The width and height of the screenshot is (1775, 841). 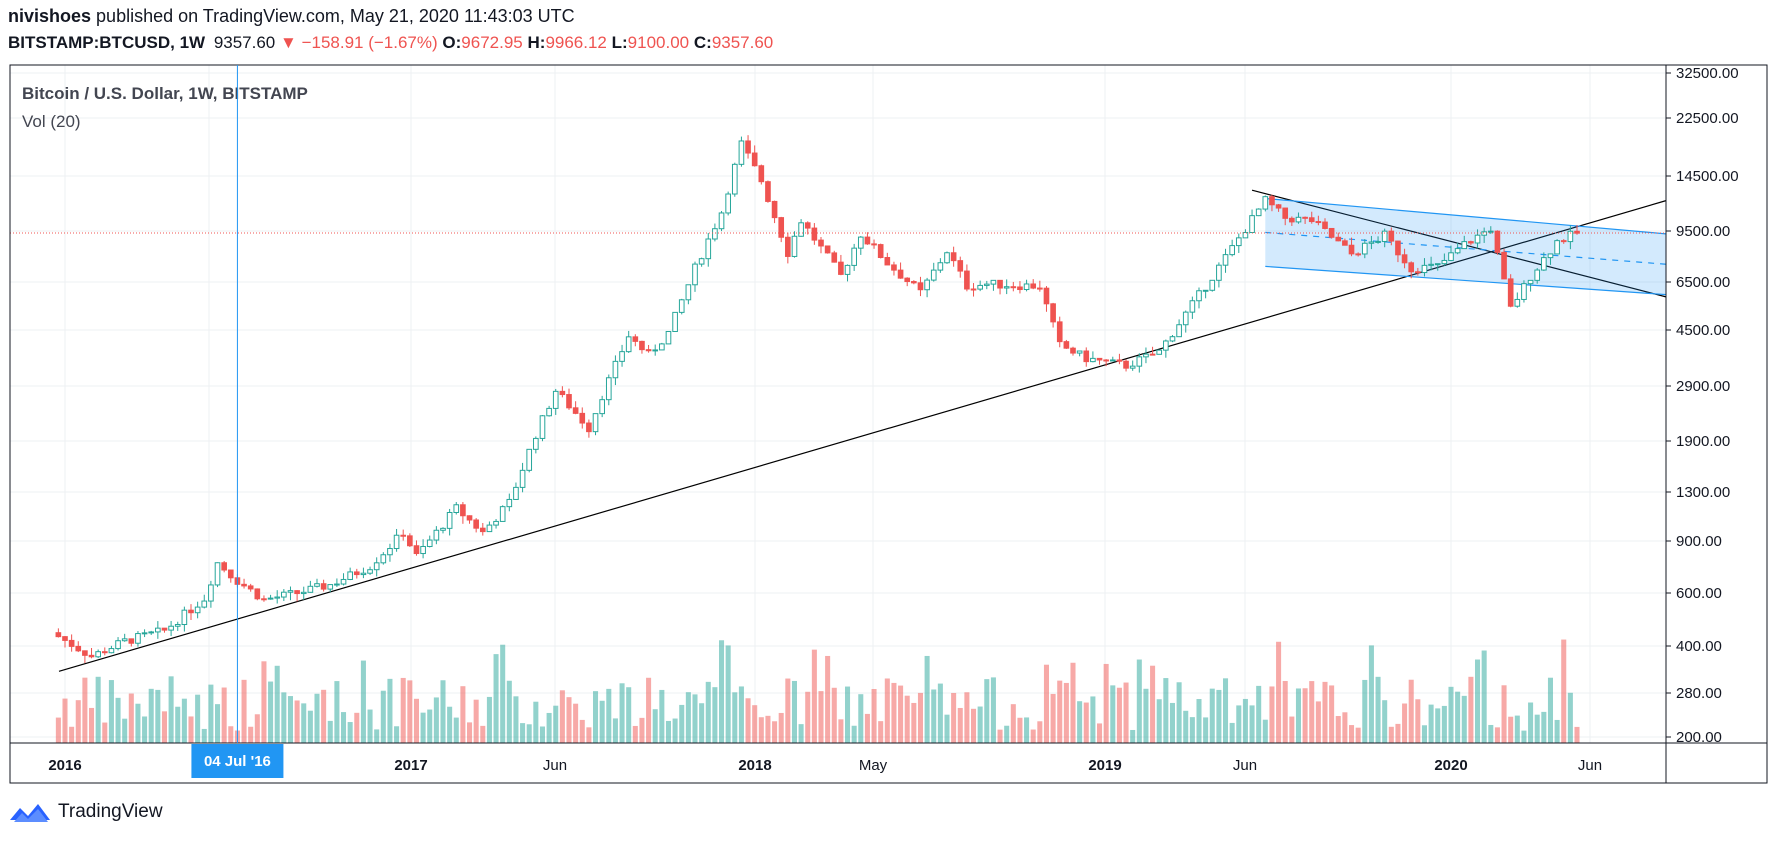 I want to click on interval: 1W, so click(x=192, y=42).